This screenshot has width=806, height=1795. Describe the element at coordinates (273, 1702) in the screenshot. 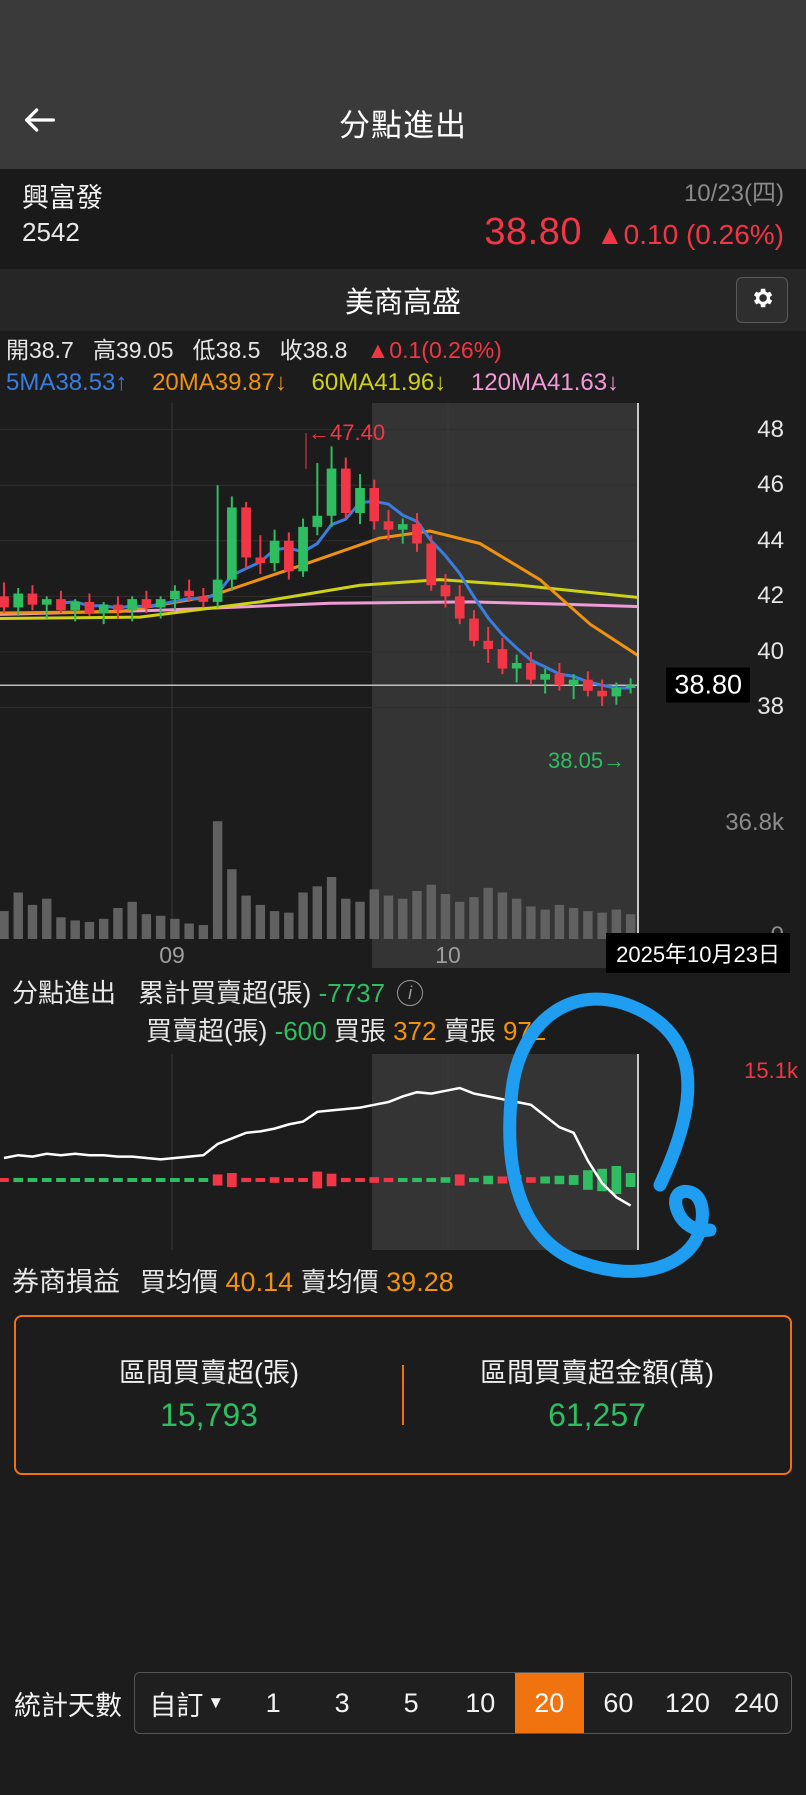

I see `day-option-1: 1` at that location.